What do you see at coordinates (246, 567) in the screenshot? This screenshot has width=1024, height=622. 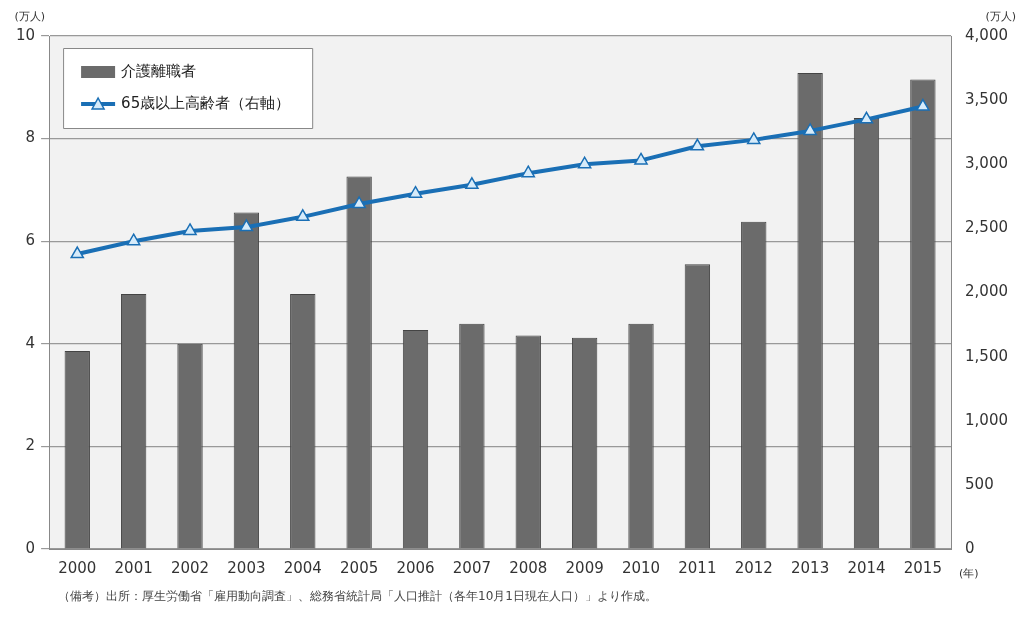 I see `x-tick-label: 2003` at bounding box center [246, 567].